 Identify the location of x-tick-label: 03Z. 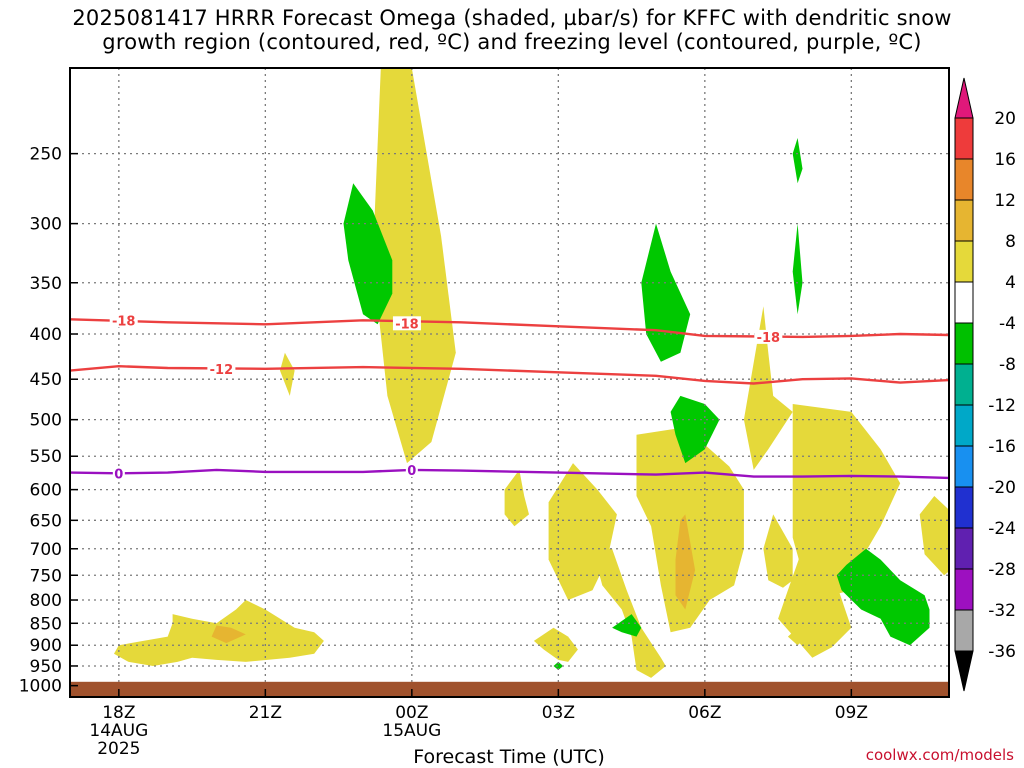
(558, 713).